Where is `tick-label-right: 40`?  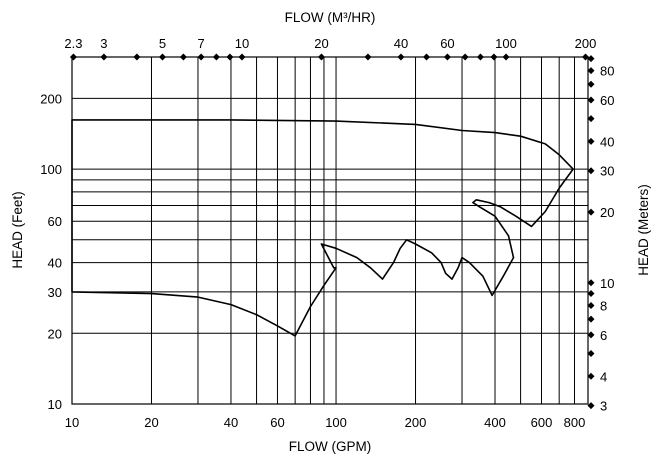
tick-label-right: 40 is located at coordinates (607, 141).